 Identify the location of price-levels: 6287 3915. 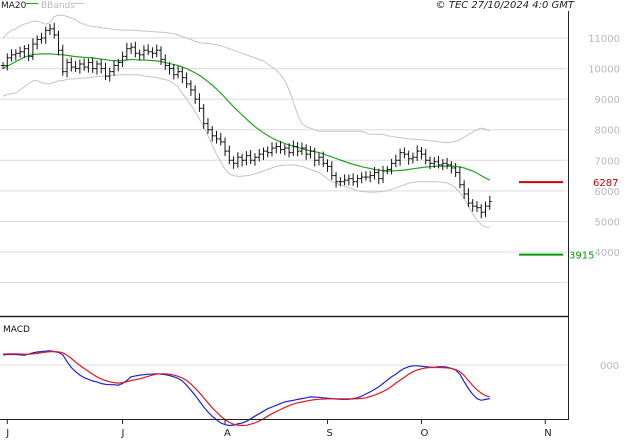
(568, 220).